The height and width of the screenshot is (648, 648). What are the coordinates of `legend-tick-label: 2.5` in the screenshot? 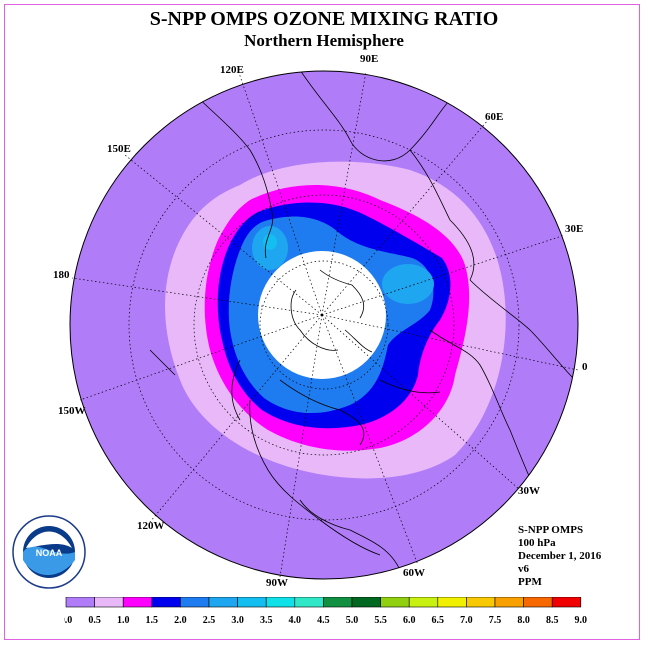 It's located at (209, 620).